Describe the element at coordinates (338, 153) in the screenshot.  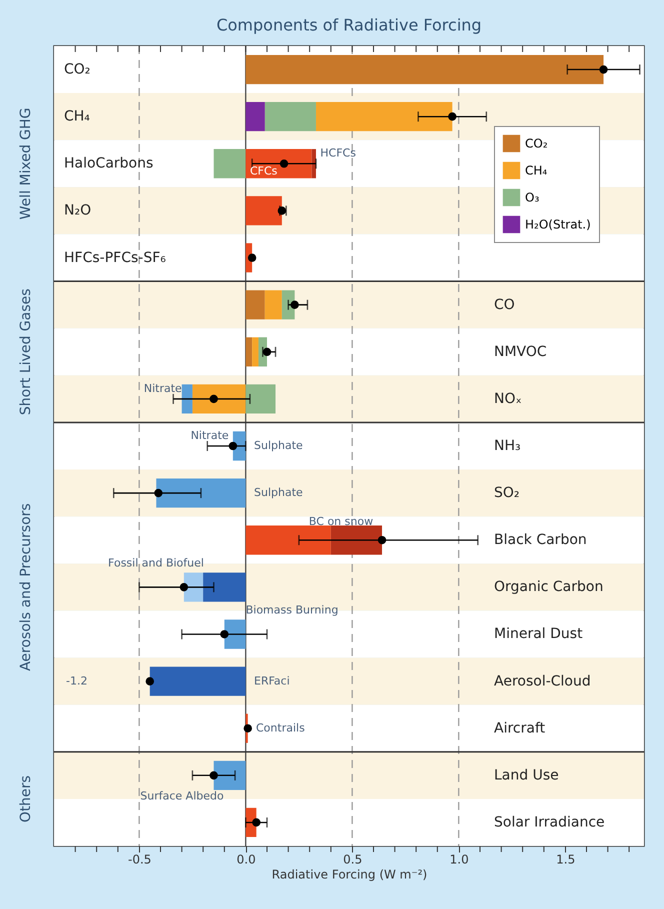
I see `annotation: HCFCs` at that location.